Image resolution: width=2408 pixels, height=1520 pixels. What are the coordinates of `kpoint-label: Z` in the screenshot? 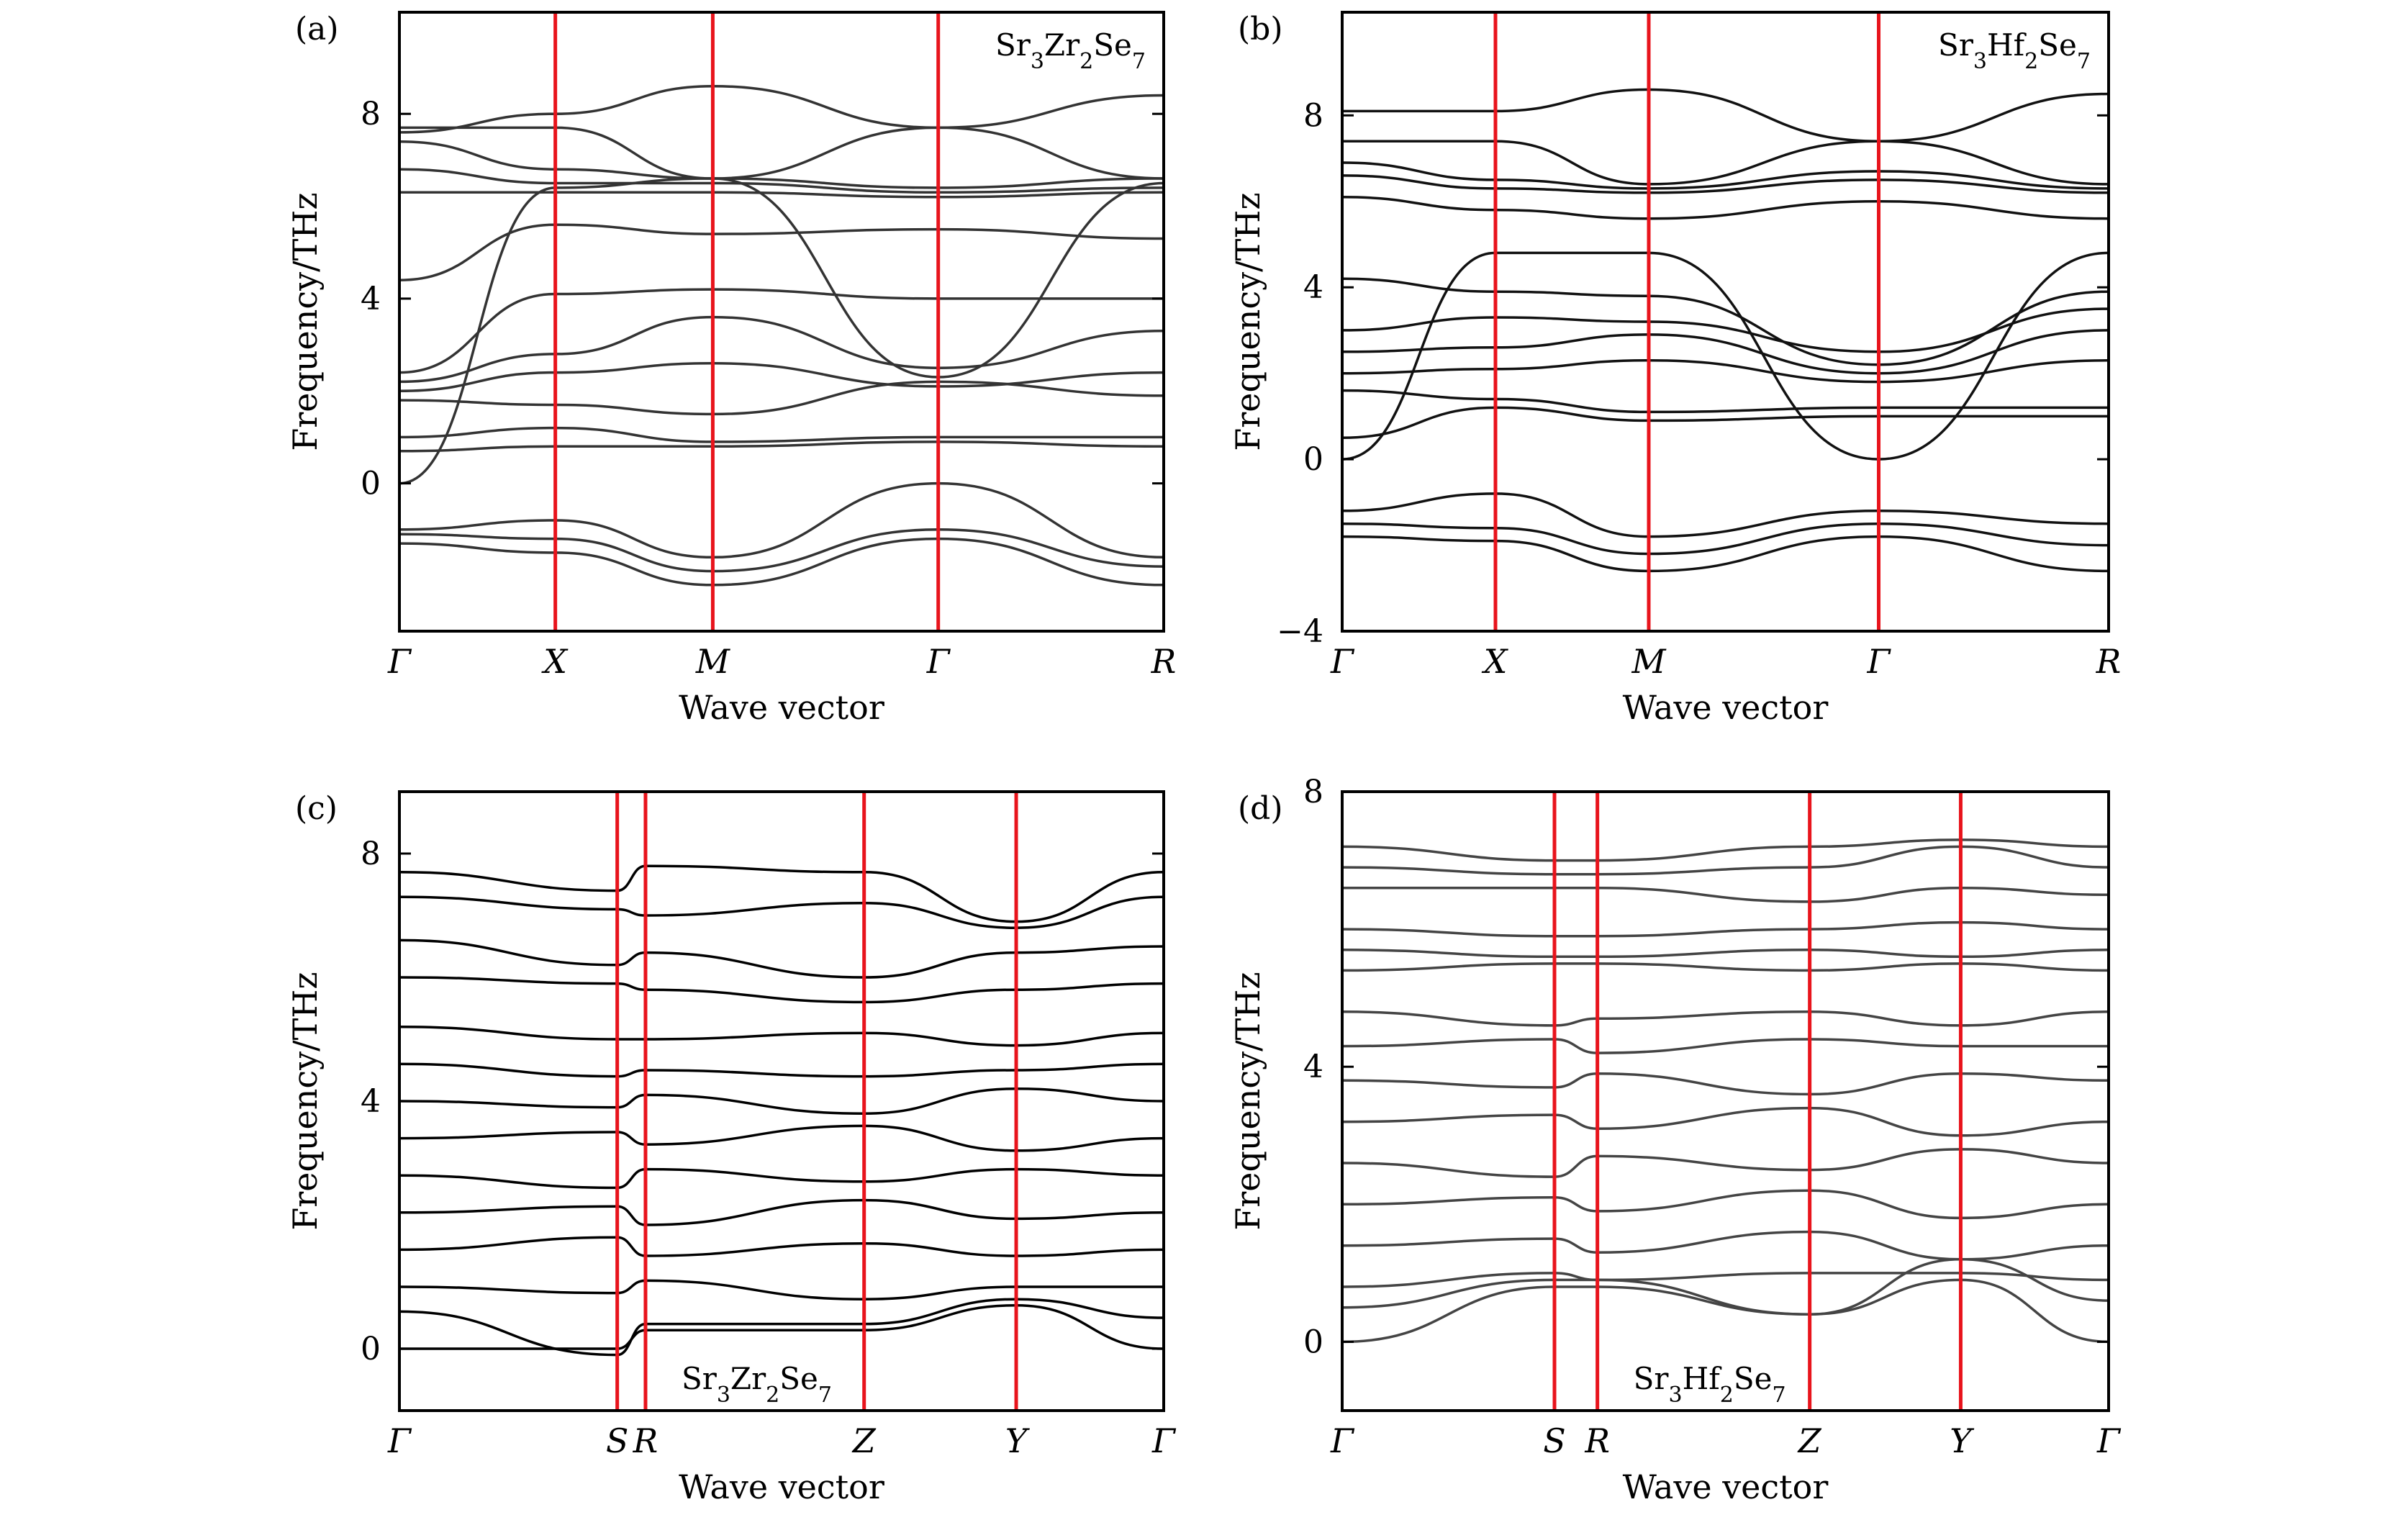 It's located at (1809, 1441).